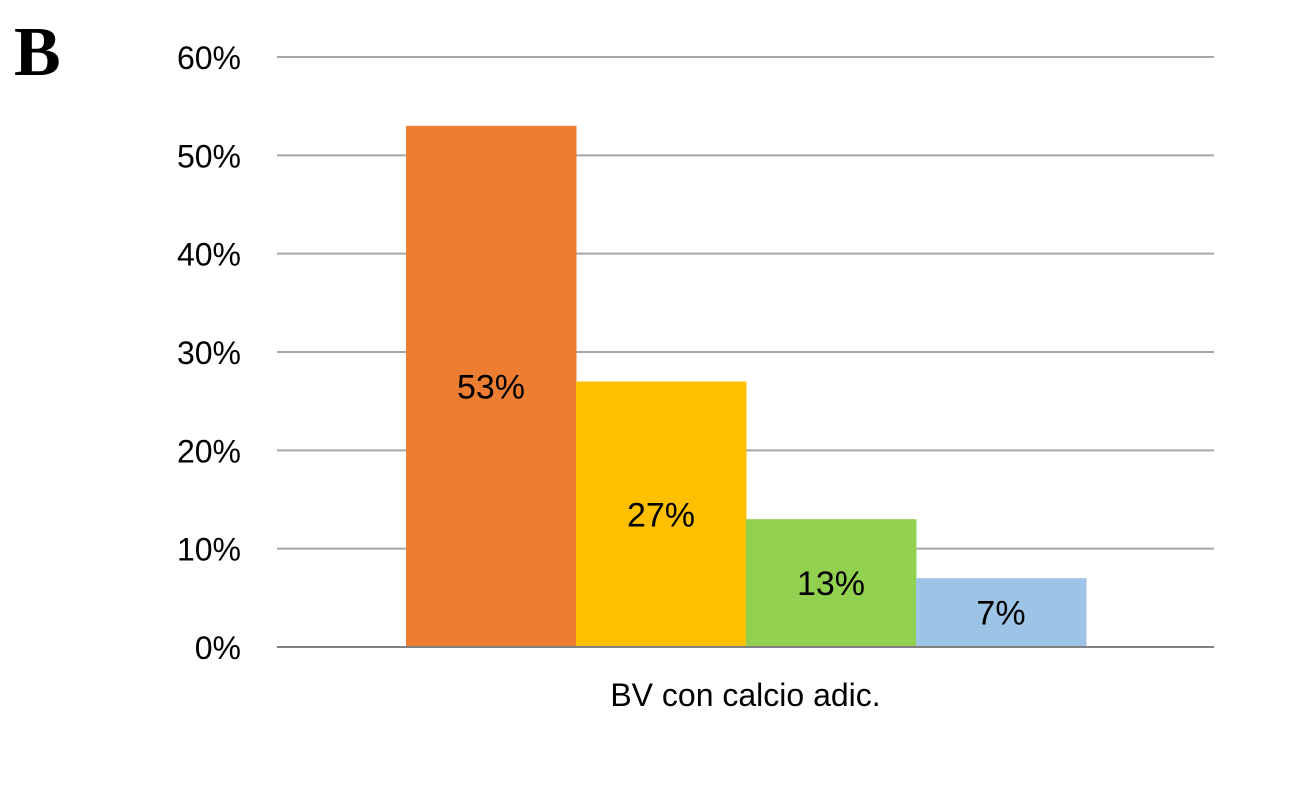 This screenshot has height=793, width=1297. I want to click on panel-letter: B, so click(37, 52).